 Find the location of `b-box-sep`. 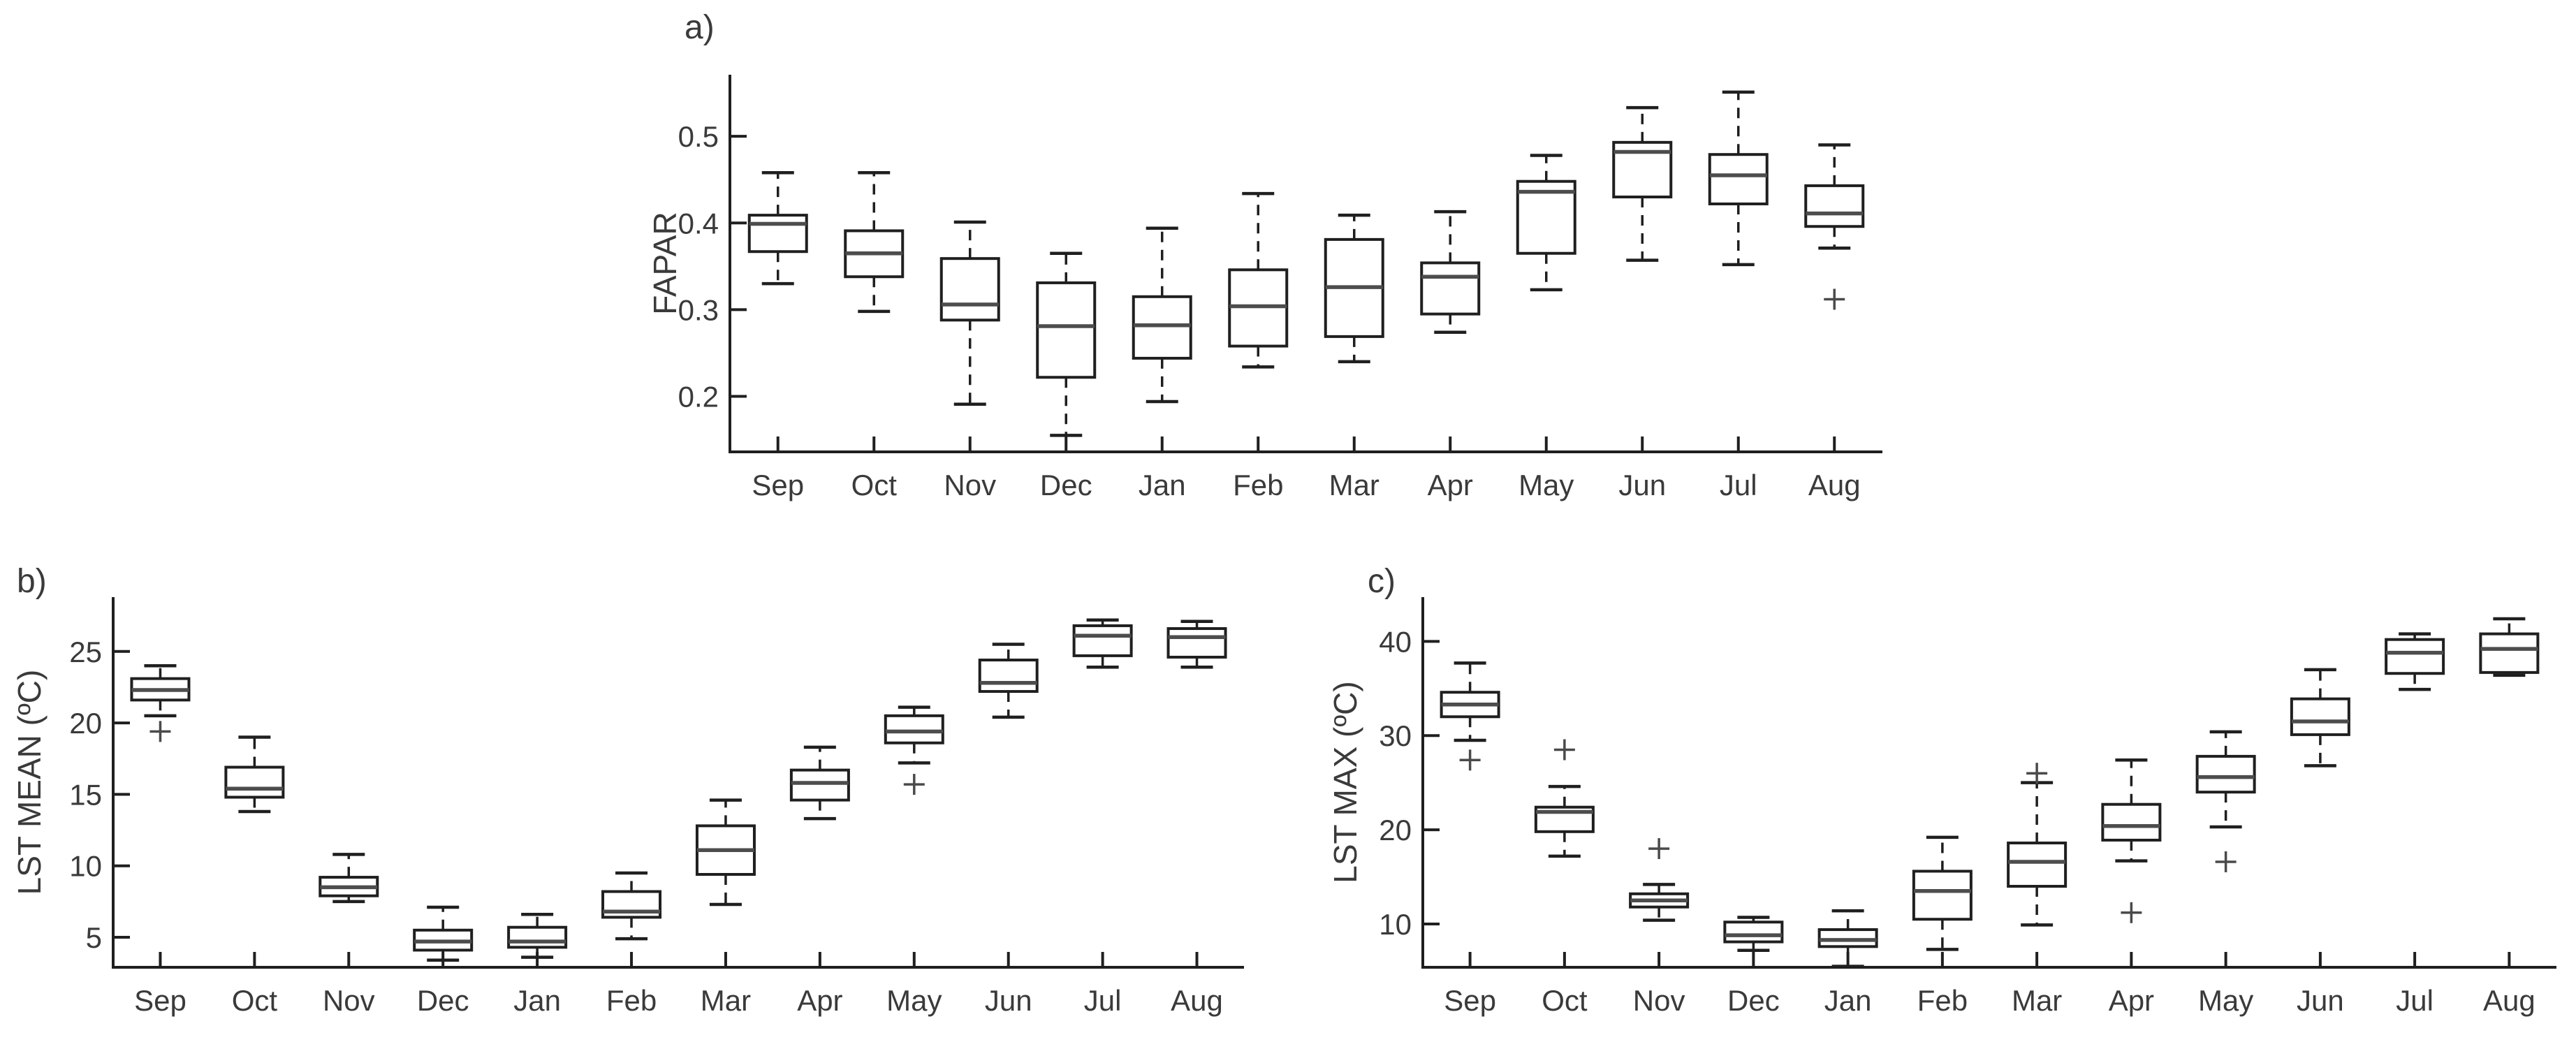

b-box-sep is located at coordinates (160, 702).